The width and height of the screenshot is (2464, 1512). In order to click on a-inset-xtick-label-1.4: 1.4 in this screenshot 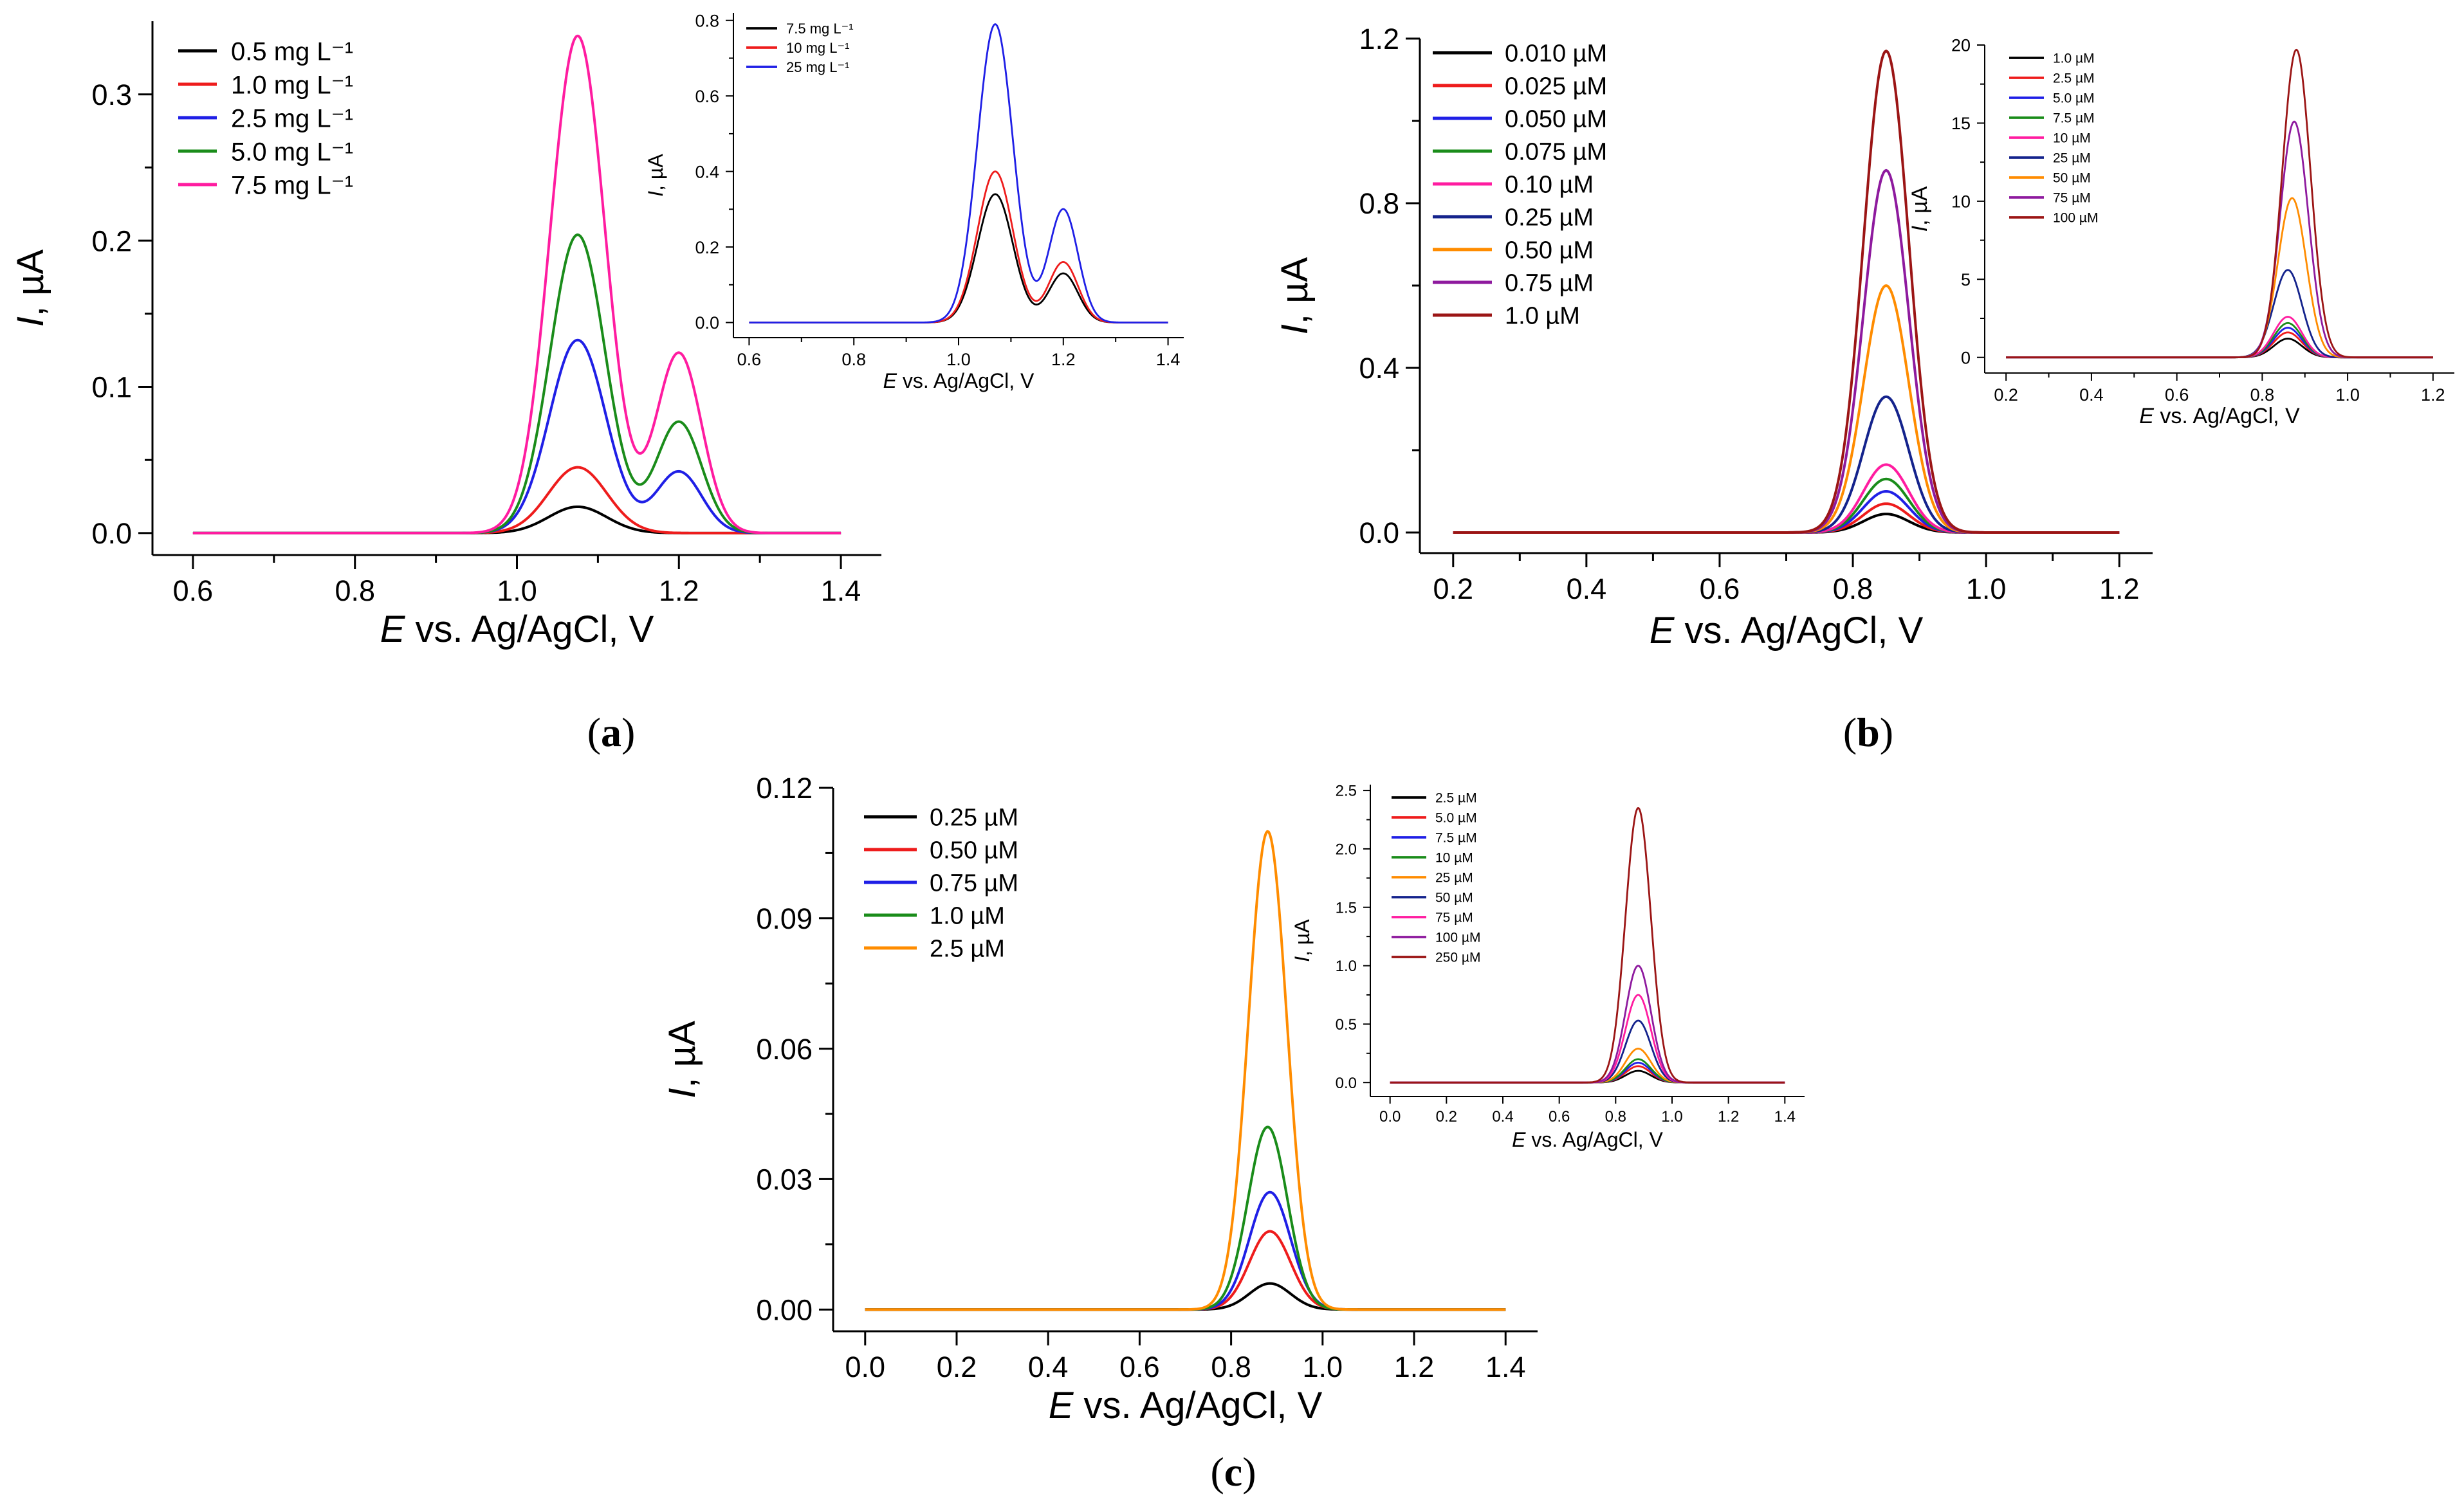, I will do `click(1168, 359)`.